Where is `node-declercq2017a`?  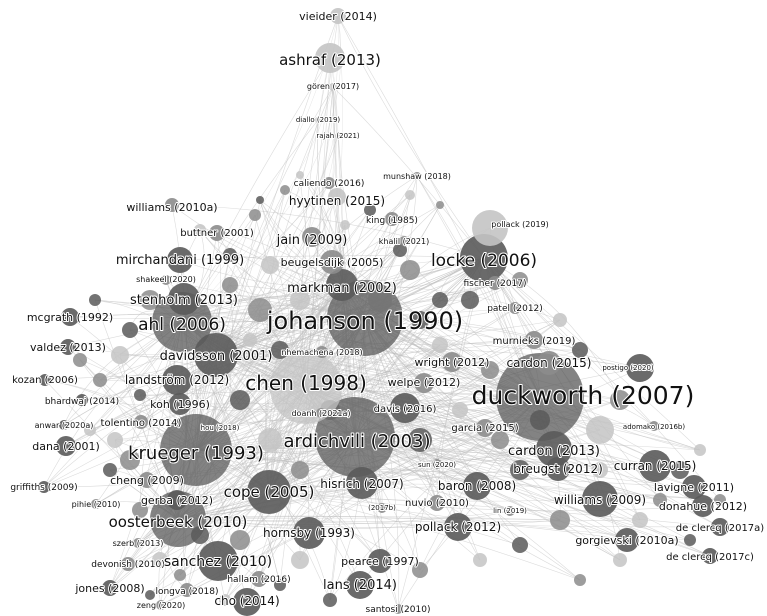 node-declercq2017a is located at coordinates (720, 527).